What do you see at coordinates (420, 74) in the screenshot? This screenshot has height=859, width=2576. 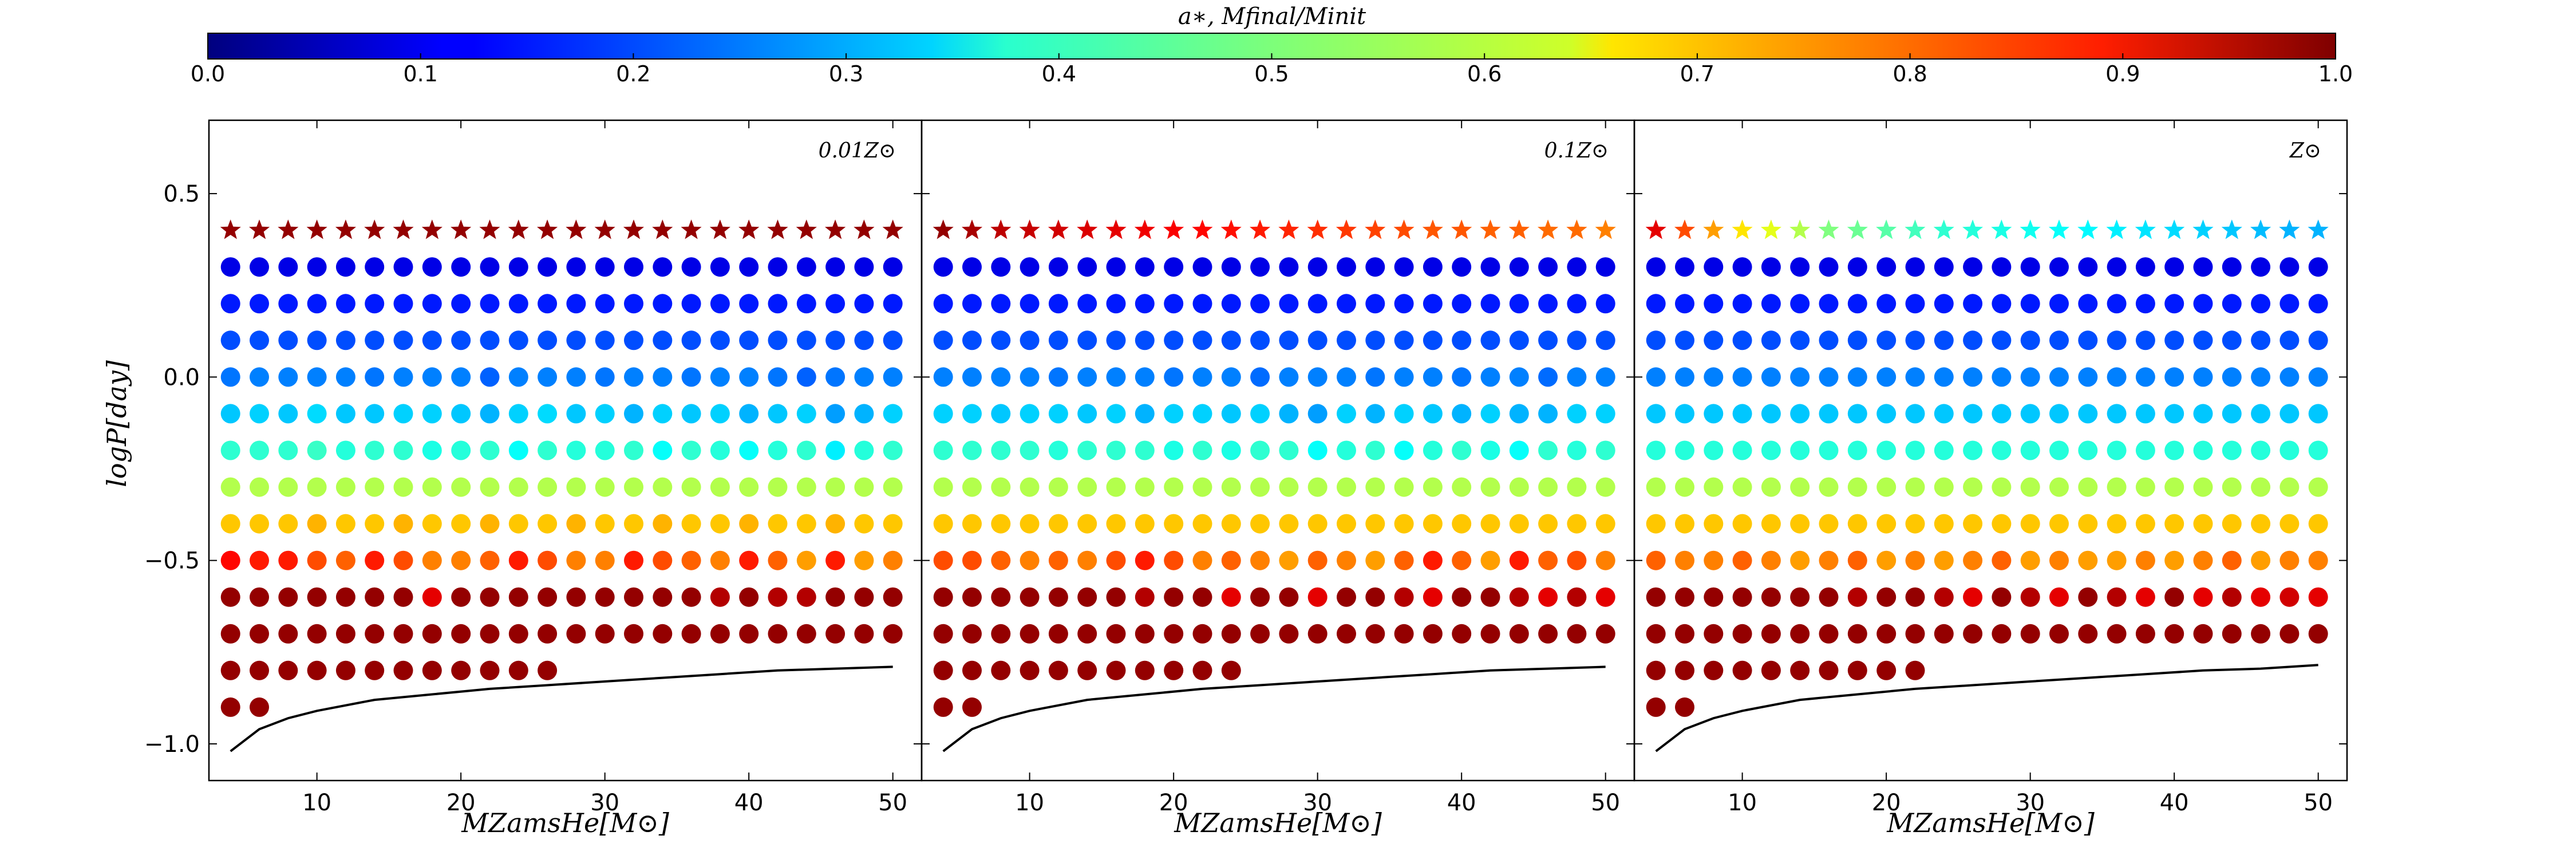 I see `colorbar-tick-label: 0.1` at bounding box center [420, 74].